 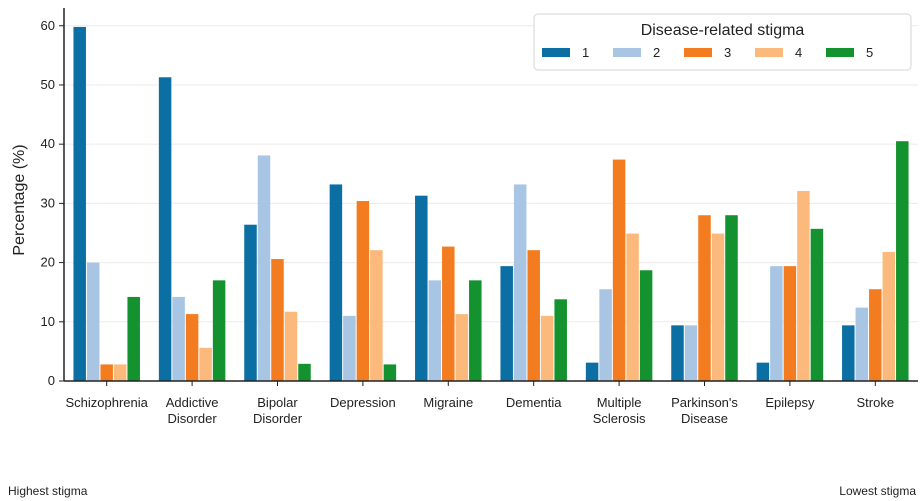 I want to click on y-tick-label: 50, so click(x=48, y=84).